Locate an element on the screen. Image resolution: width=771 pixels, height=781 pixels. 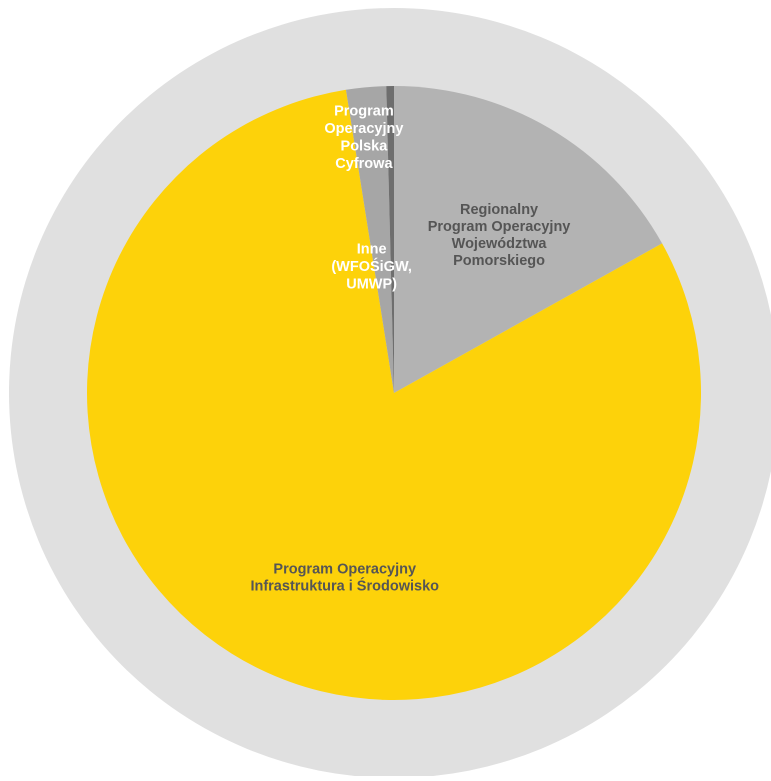
slice-label-line: Województwa is located at coordinates (500, 244).